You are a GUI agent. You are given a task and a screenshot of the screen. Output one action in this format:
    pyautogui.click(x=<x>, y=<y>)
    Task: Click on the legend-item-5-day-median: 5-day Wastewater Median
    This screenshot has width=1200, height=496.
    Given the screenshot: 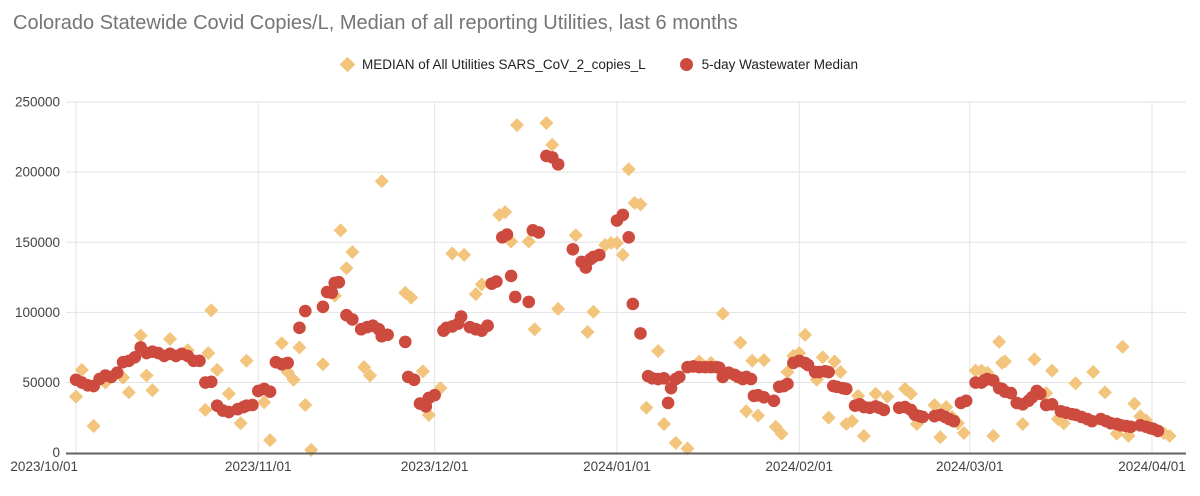 What is the action you would take?
    pyautogui.click(x=768, y=64)
    